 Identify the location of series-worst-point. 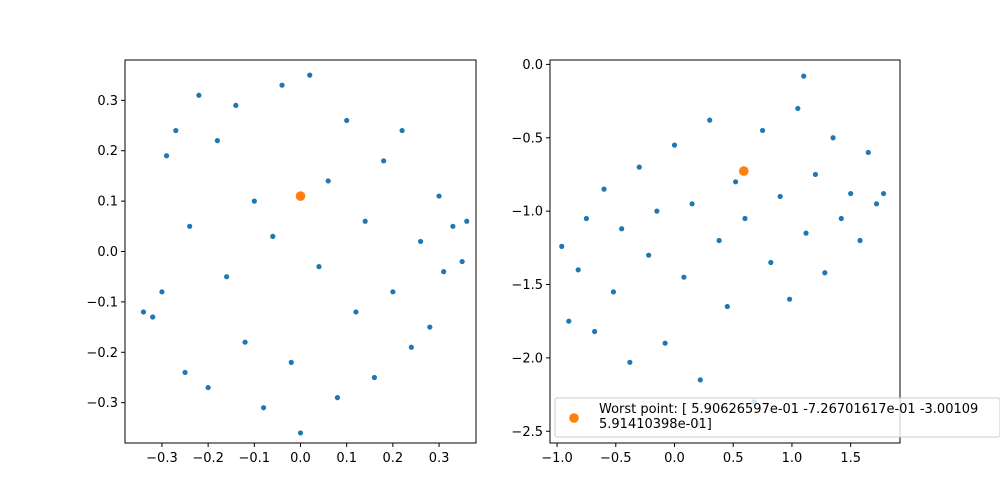
(300, 196).